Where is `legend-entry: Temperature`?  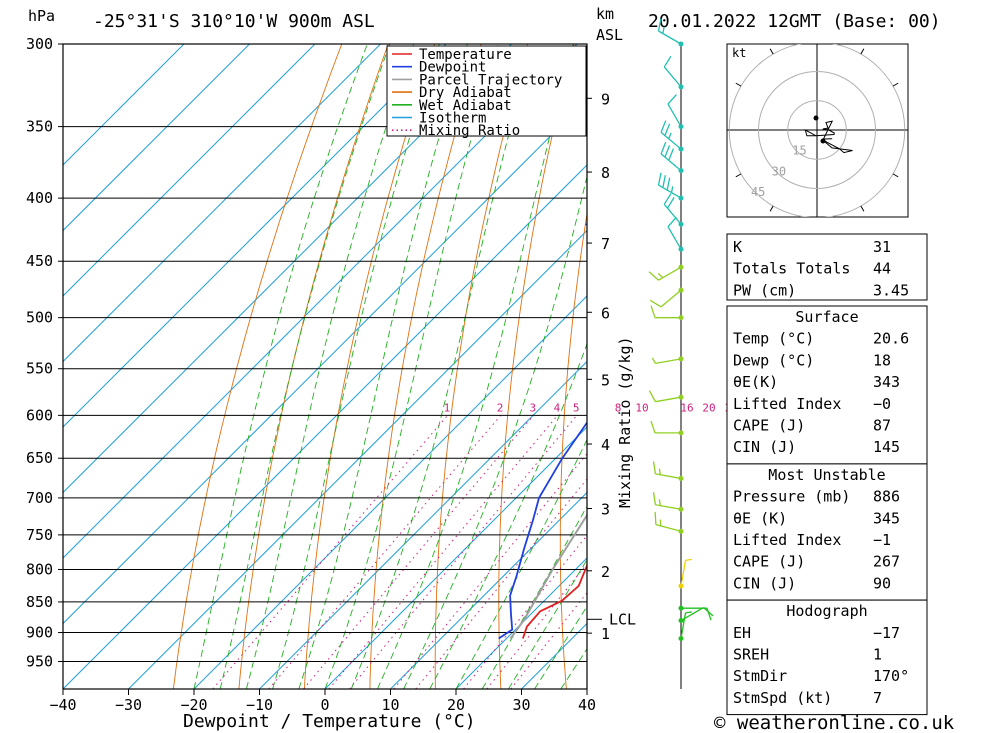 legend-entry: Temperature is located at coordinates (465, 55).